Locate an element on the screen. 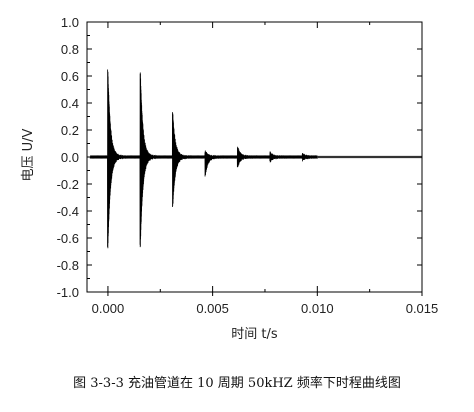 This screenshot has width=474, height=412. y-tick-label: -1.0 is located at coordinates (68, 292).